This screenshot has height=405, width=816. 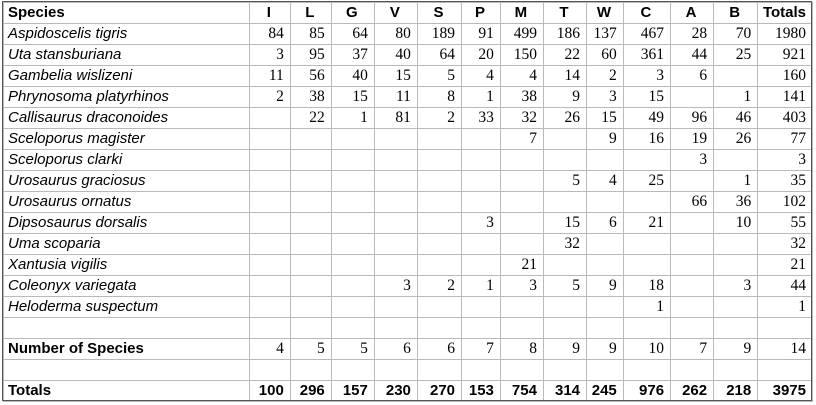 I want to click on row-total-cell: 403, so click(x=785, y=118).